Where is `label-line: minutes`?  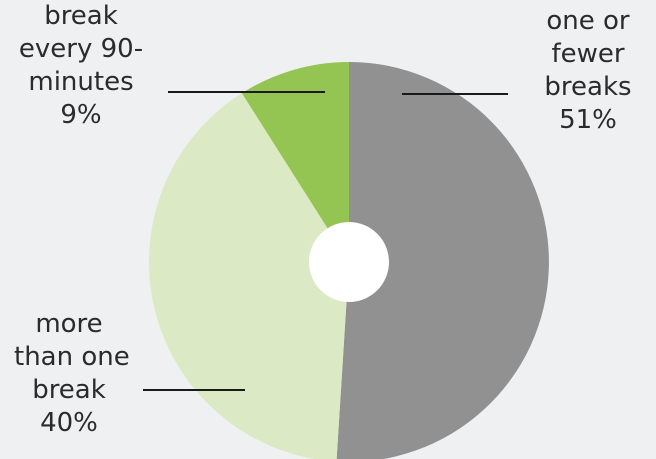
label-line: minutes is located at coordinates (81, 82).